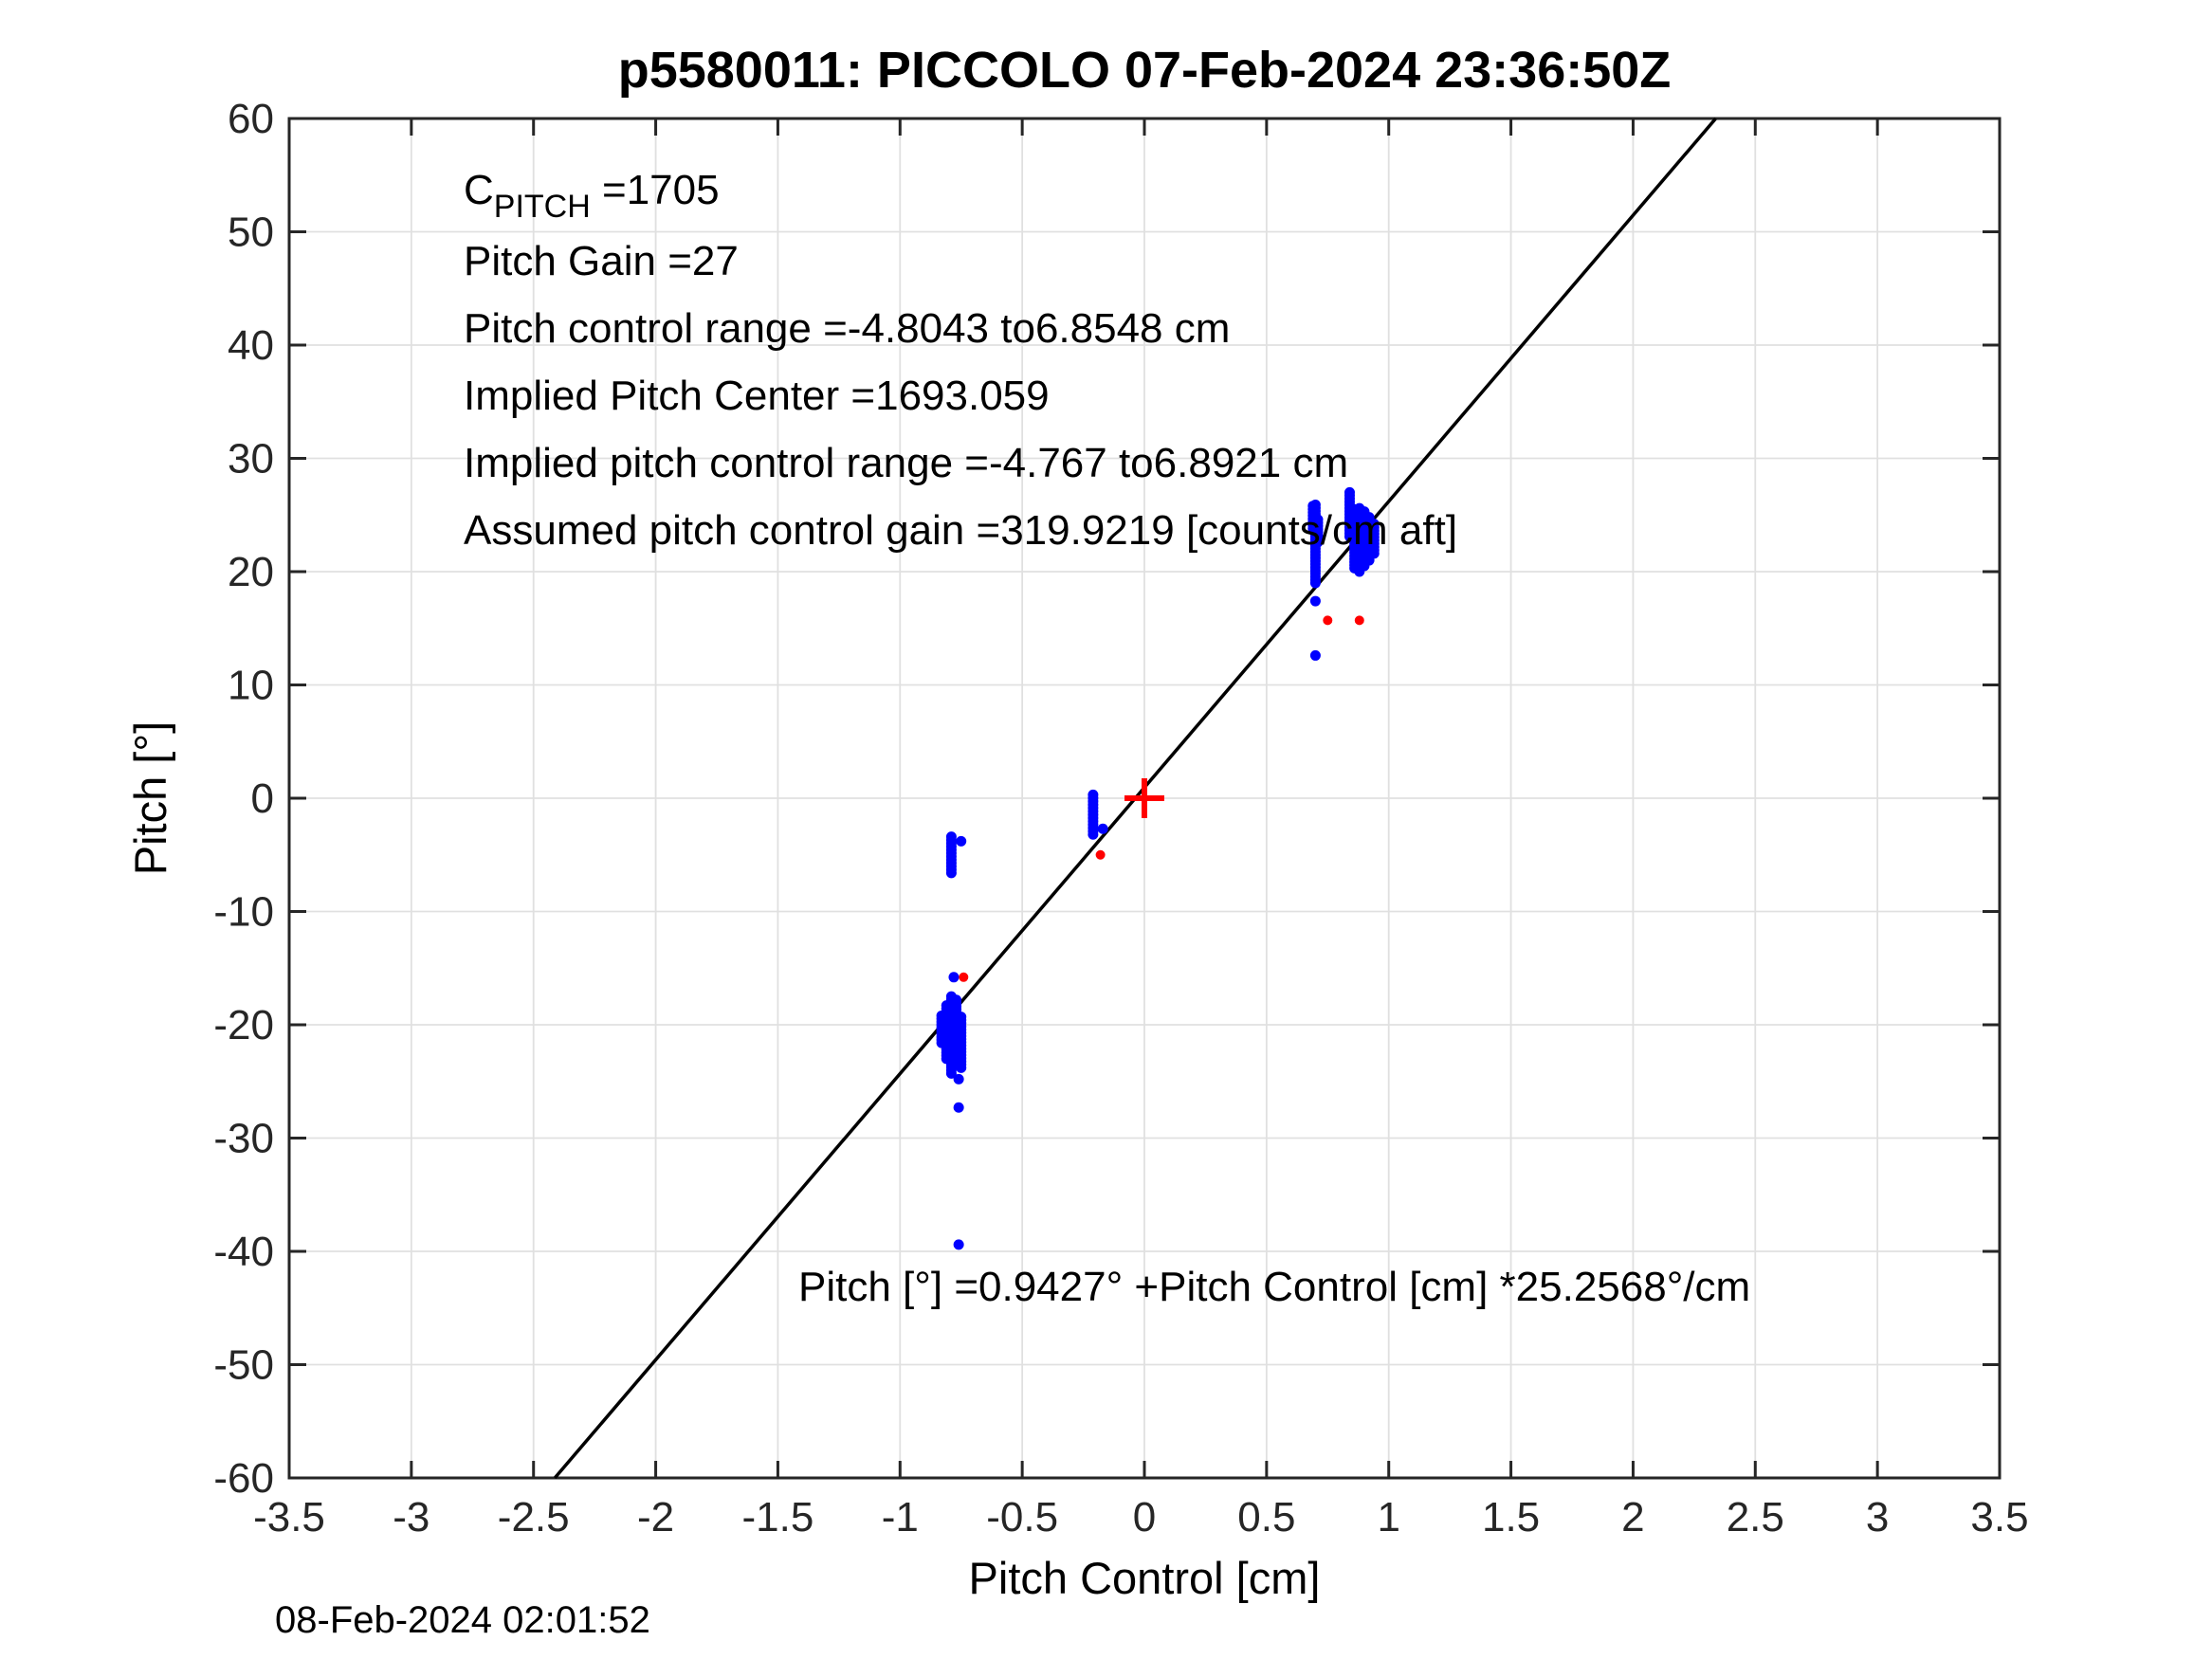 The height and width of the screenshot is (1659, 2212). I want to click on x-tick-label: -1.5, so click(778, 1517).